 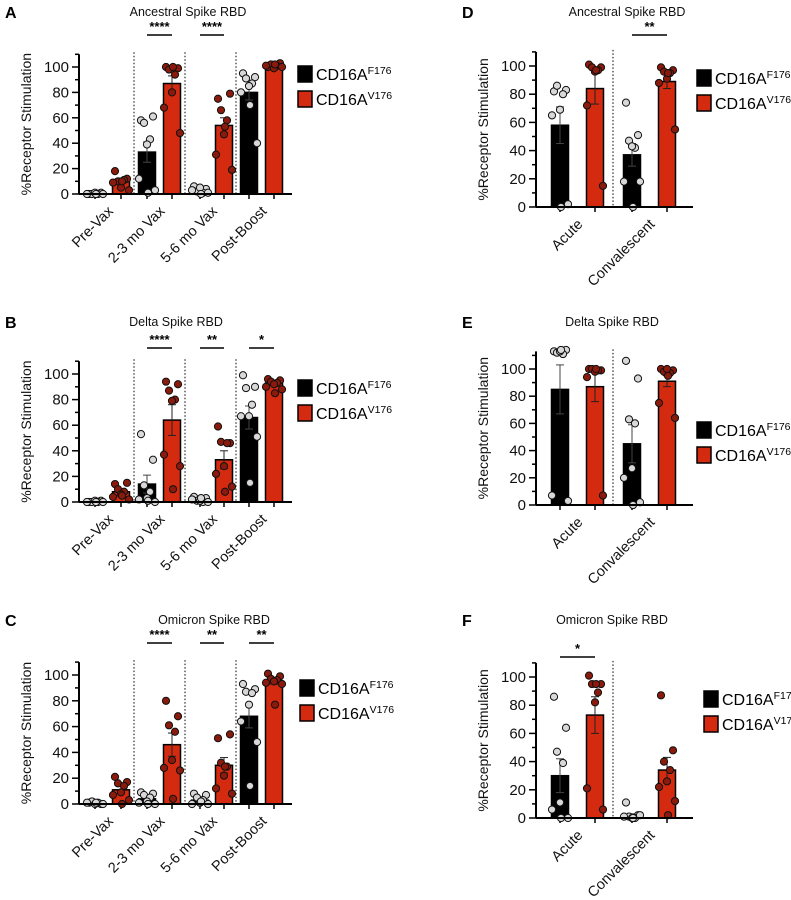 I want to click on legend-item: CD16AV176, so click(x=346, y=713).